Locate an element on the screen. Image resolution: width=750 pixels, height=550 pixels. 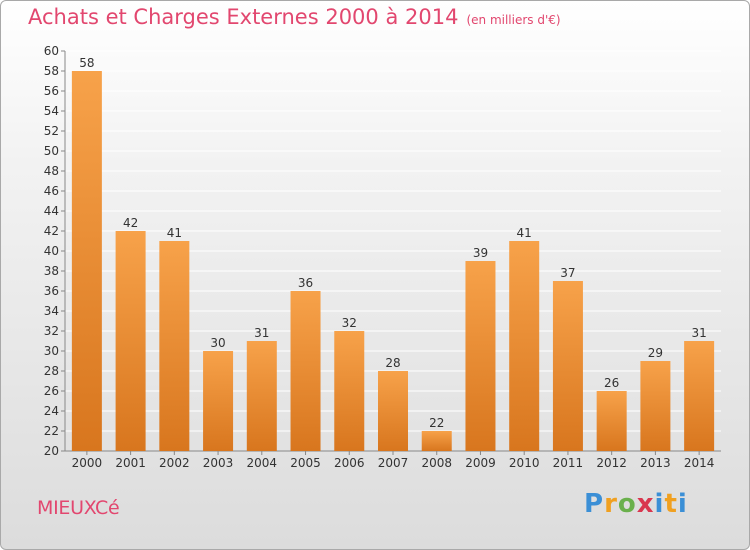
data-label: 30 is located at coordinates (217, 343).